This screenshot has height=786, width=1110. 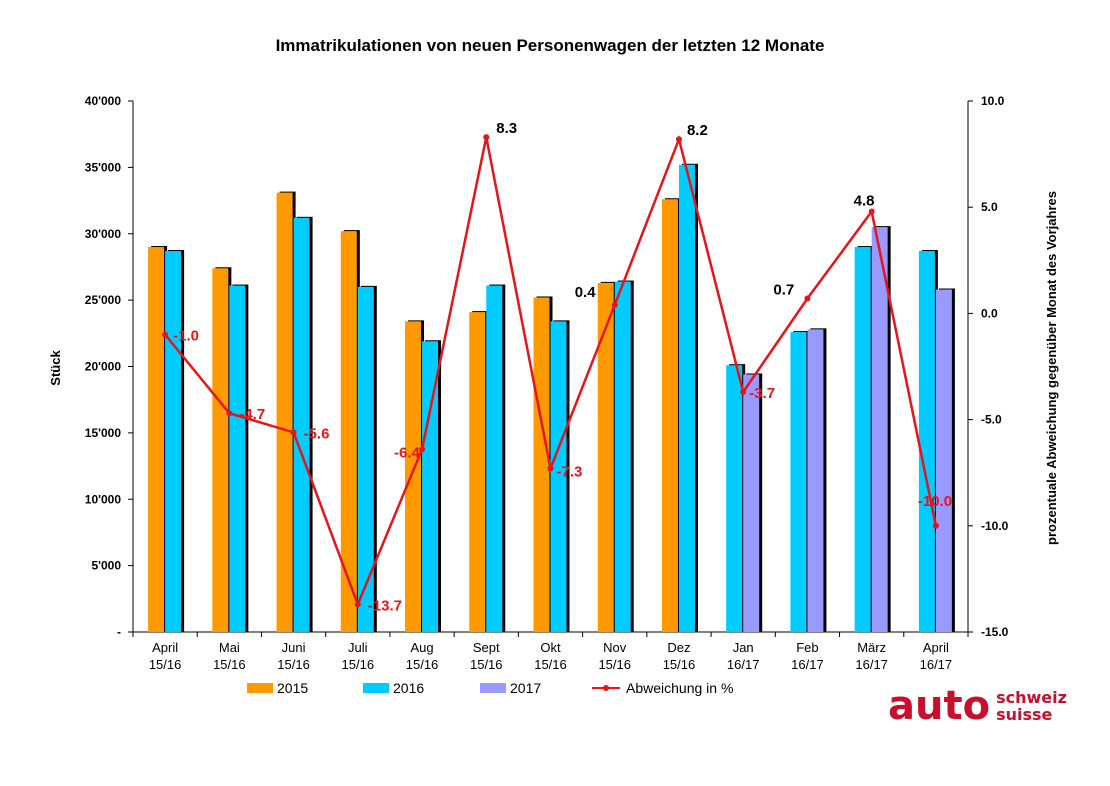 I want to click on x-tick-label: Aug 15/16, so click(x=422, y=656).